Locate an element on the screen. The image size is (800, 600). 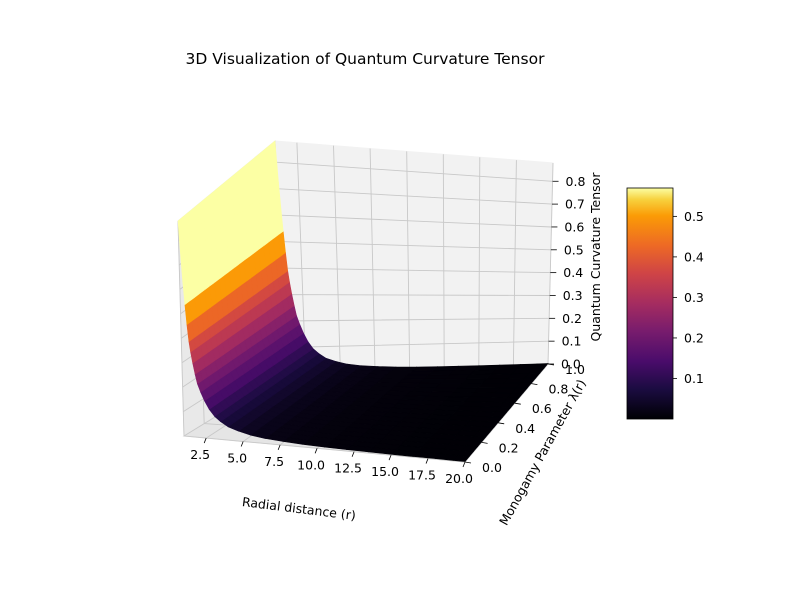
z-axis-label: Quantum Curvature Tensor is located at coordinates (595, 257).